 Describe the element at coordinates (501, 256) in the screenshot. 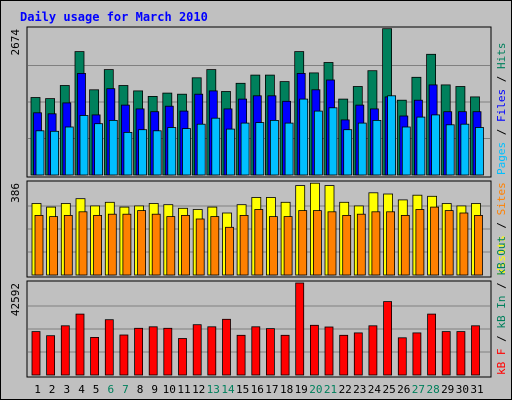

I see `legend-segment: kB Out` at that location.